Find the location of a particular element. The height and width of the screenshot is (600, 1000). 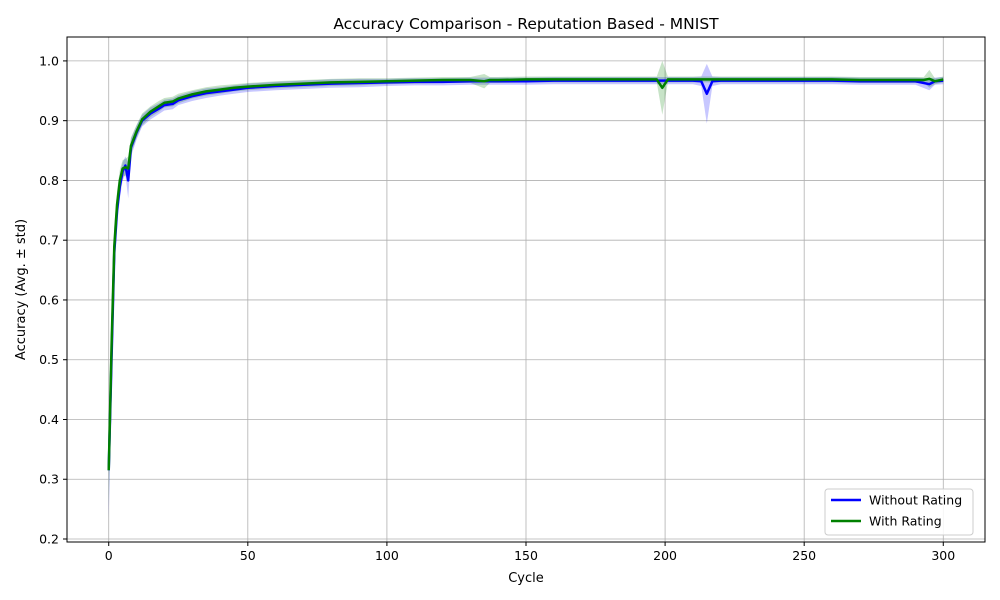

x-axis-ticks: 0 50 100 150 200 250 300 is located at coordinates (530, 552).